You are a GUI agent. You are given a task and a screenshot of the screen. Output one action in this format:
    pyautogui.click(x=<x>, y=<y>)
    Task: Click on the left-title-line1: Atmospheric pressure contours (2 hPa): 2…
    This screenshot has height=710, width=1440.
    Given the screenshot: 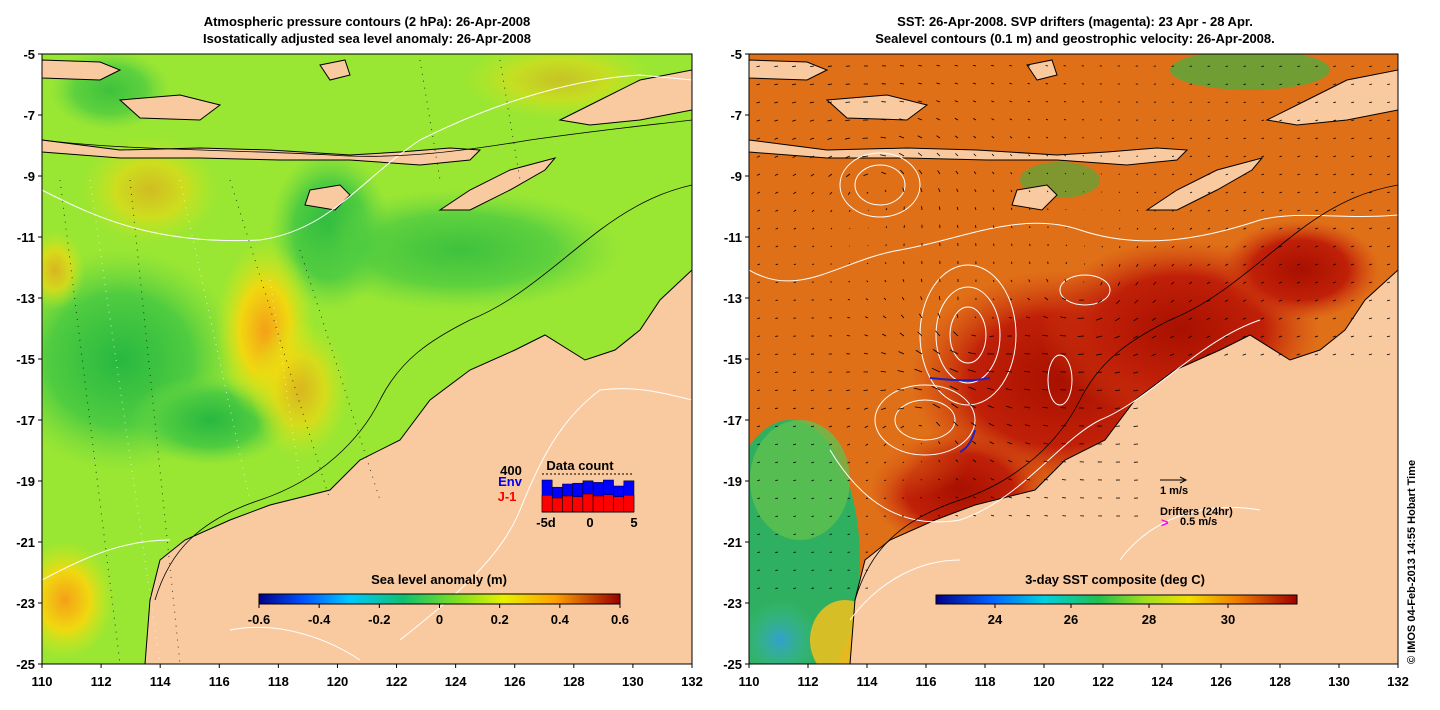 What is the action you would take?
    pyautogui.click(x=367, y=21)
    